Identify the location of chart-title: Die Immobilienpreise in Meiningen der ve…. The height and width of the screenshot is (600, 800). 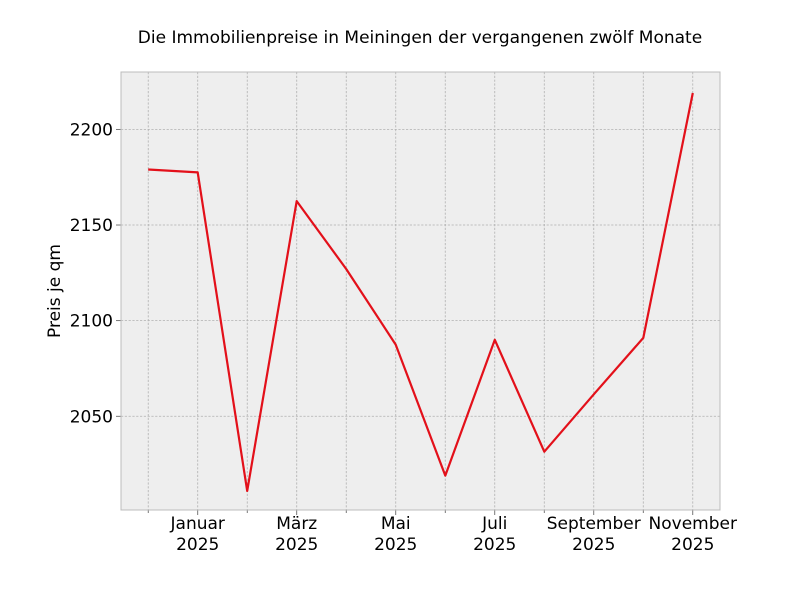
(420, 38).